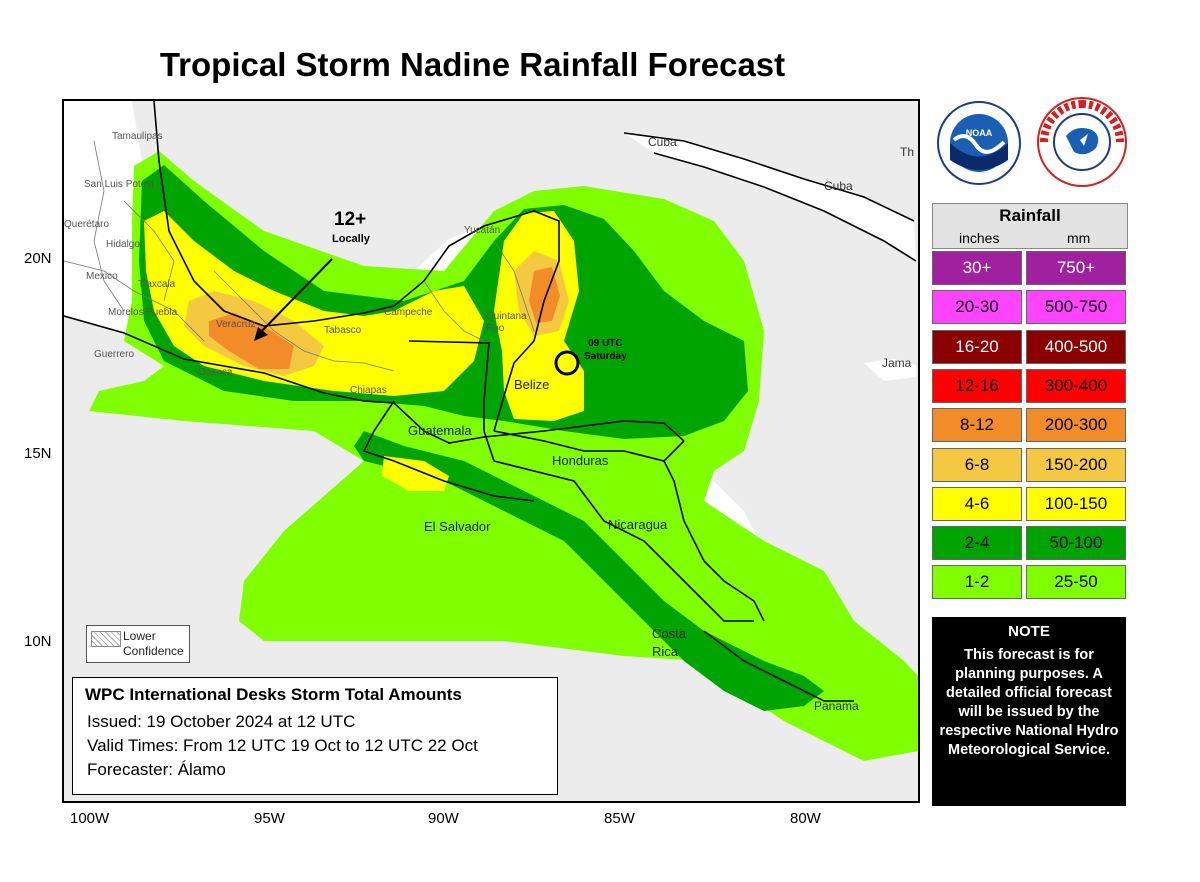 The width and height of the screenshot is (1200, 882). Describe the element at coordinates (605, 343) in the screenshot. I see `storm-marker-time-text: 09 UTC` at that location.